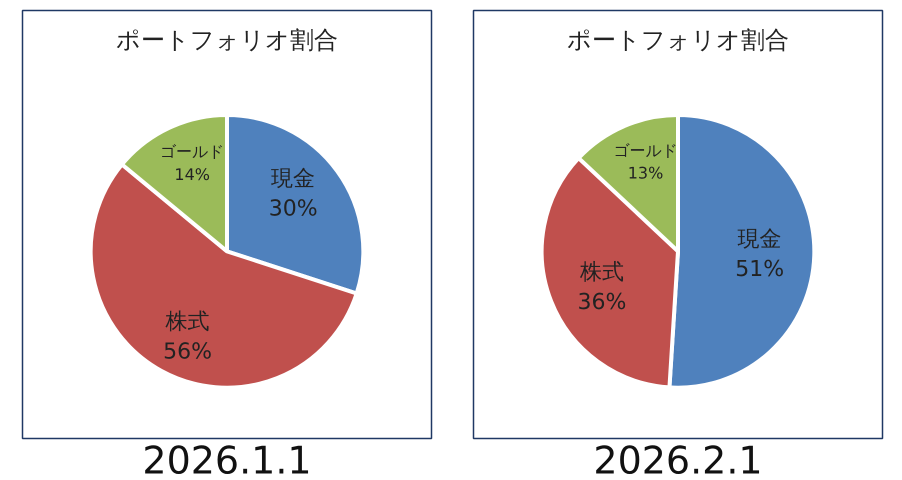 This screenshot has width=902, height=480. I want to click on text: 2026.1.1, so click(227, 459).